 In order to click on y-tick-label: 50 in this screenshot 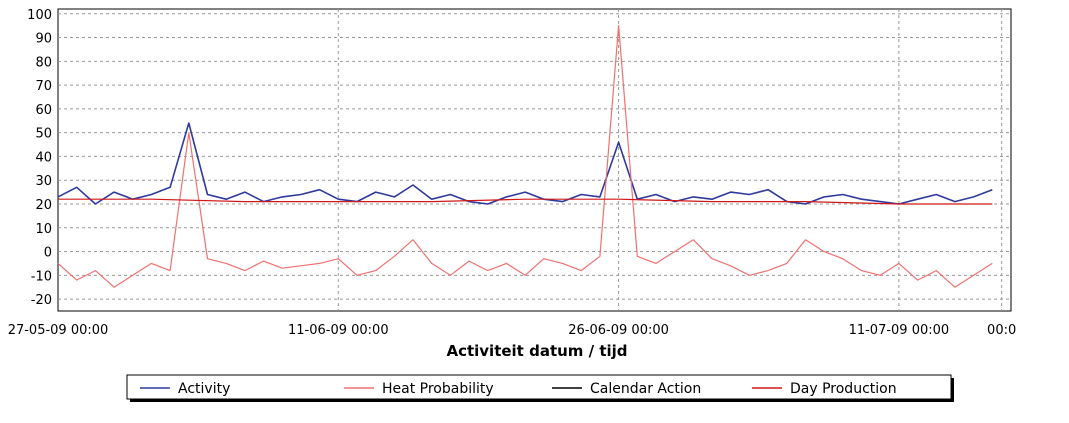, I will do `click(43, 134)`.